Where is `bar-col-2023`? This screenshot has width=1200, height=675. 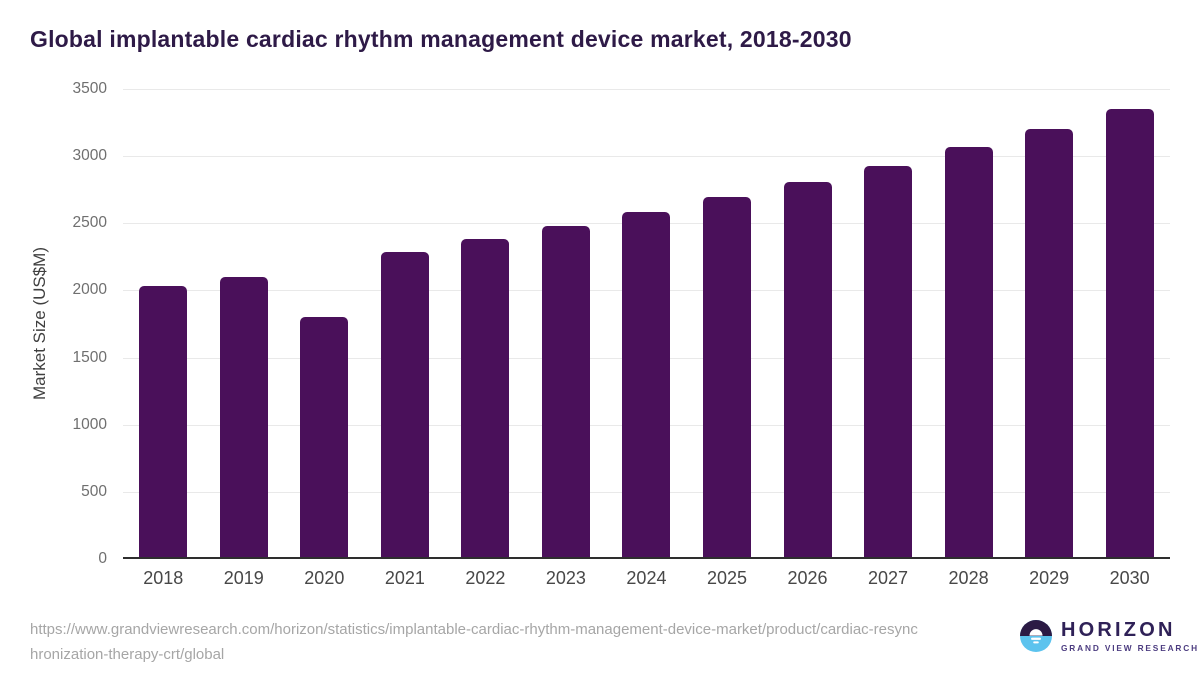 bar-col-2023 is located at coordinates (566, 323).